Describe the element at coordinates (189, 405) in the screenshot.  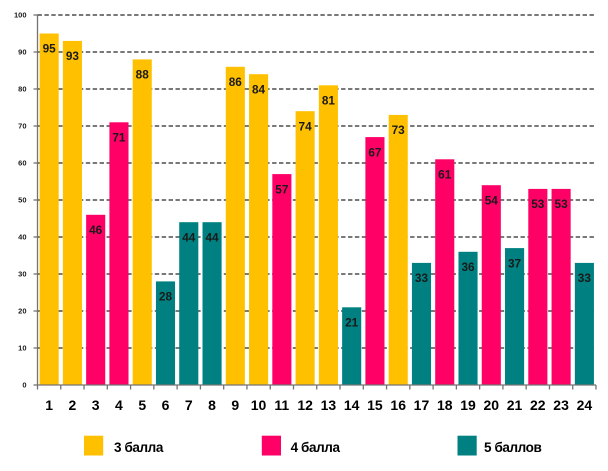
I see `svg-text: 7` at that location.